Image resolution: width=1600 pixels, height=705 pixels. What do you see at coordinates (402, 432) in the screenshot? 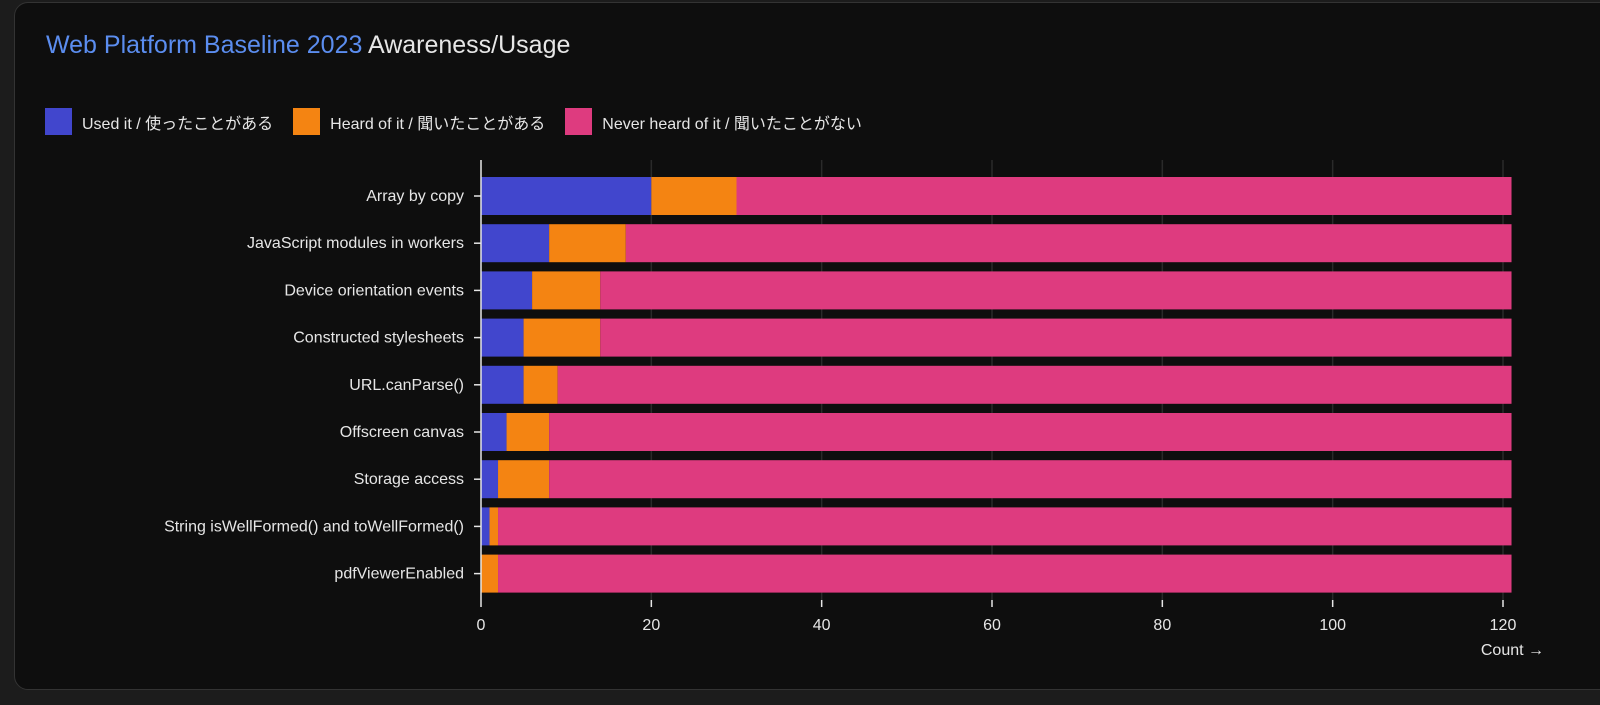
I see `category-label: Offscreen canvas` at bounding box center [402, 432].